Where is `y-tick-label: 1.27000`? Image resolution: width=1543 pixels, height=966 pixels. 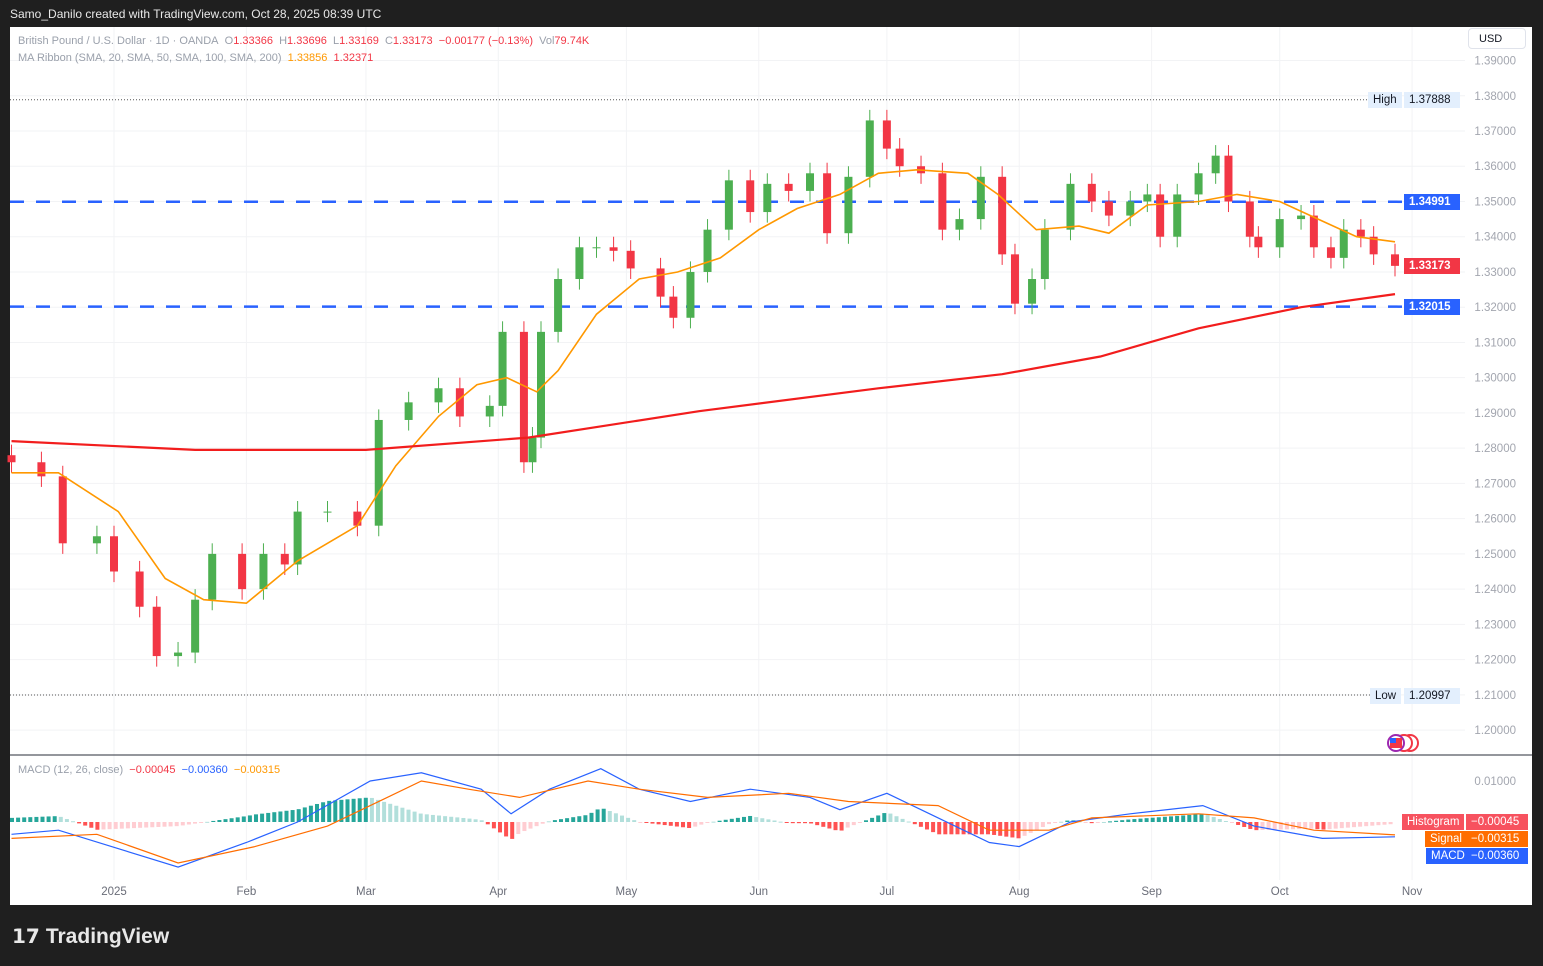 y-tick-label: 1.27000 is located at coordinates (1495, 484).